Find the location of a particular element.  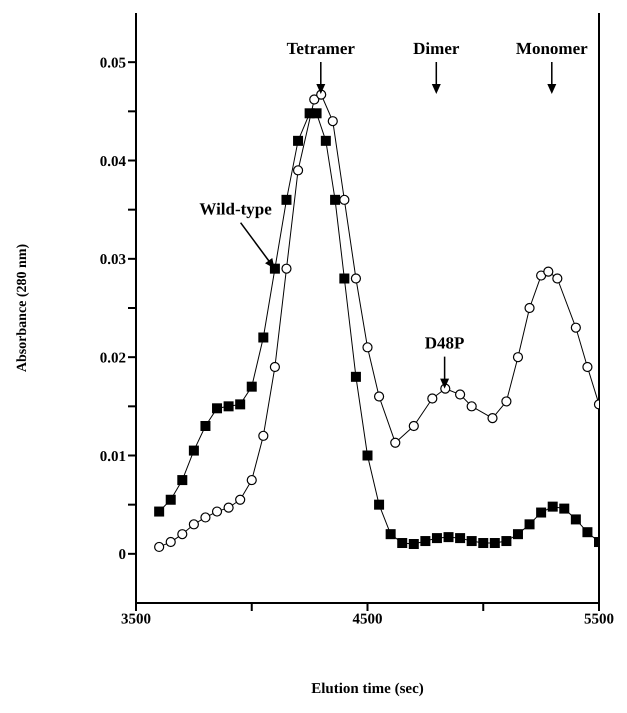

y-tick-label: 0.01 is located at coordinates (113, 456).